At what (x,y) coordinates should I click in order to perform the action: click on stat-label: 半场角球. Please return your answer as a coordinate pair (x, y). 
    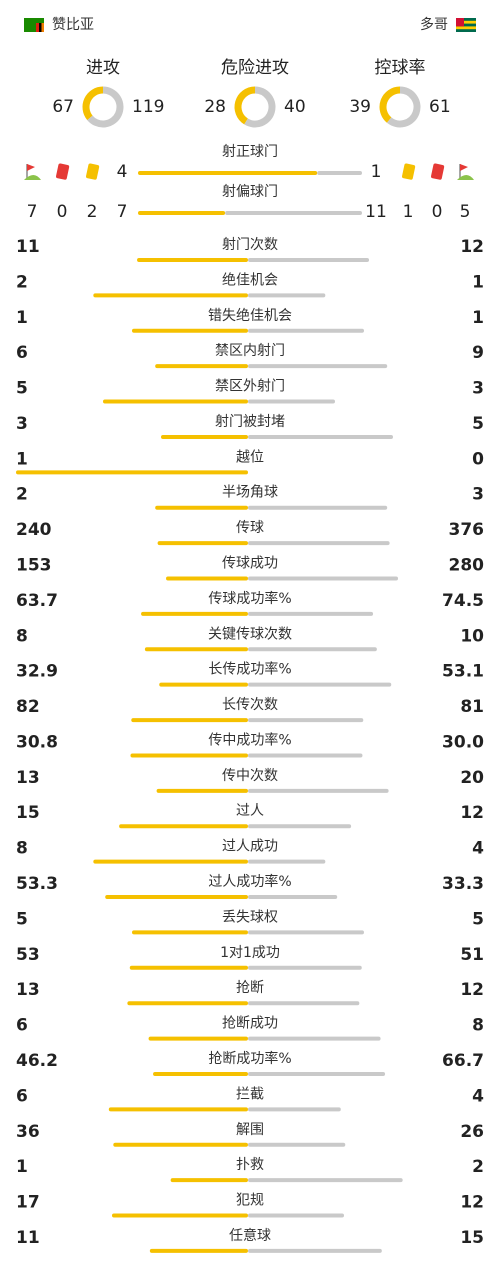
    Looking at the image, I should click on (250, 493).